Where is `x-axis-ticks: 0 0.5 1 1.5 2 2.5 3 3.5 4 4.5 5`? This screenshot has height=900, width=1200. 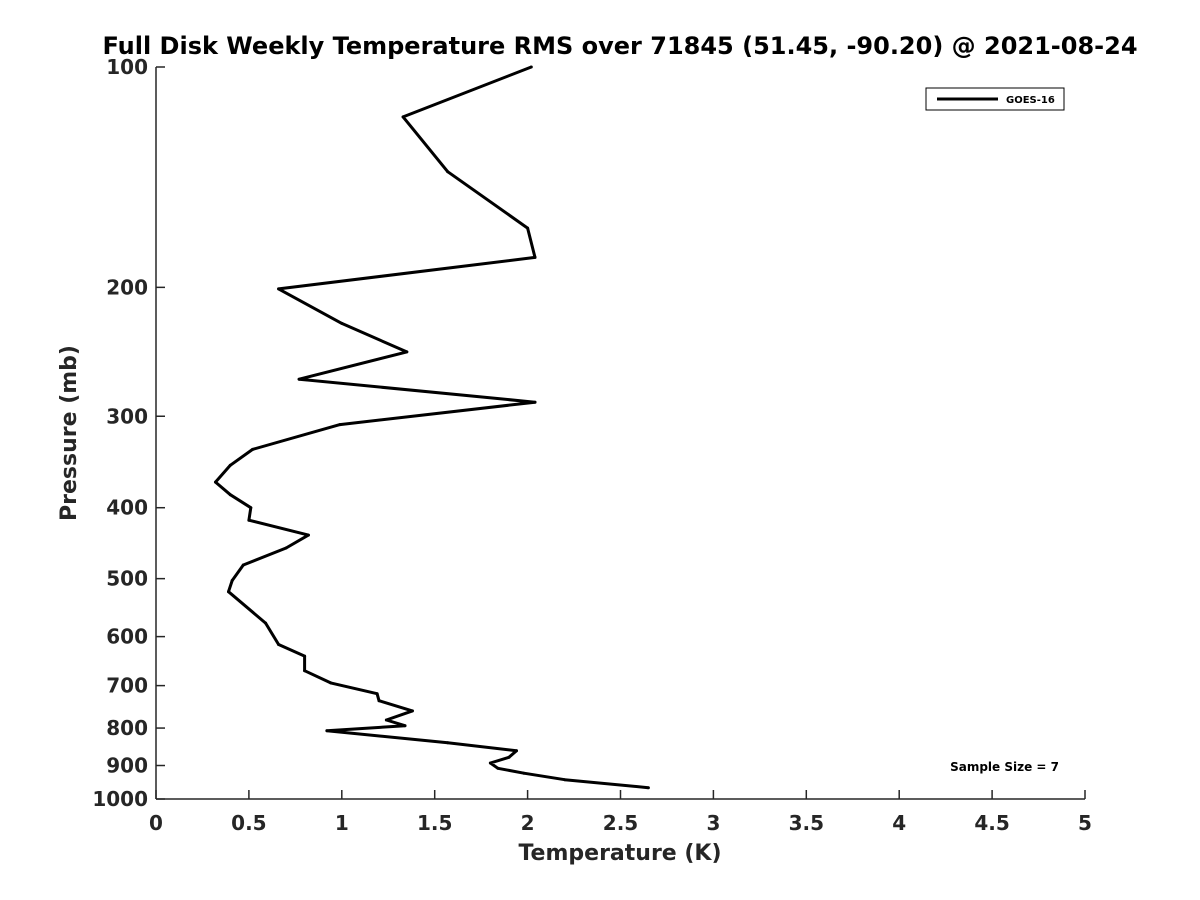 x-axis-ticks: 0 0.5 1 1.5 2 2.5 3 3.5 4 4.5 5 is located at coordinates (620, 812).